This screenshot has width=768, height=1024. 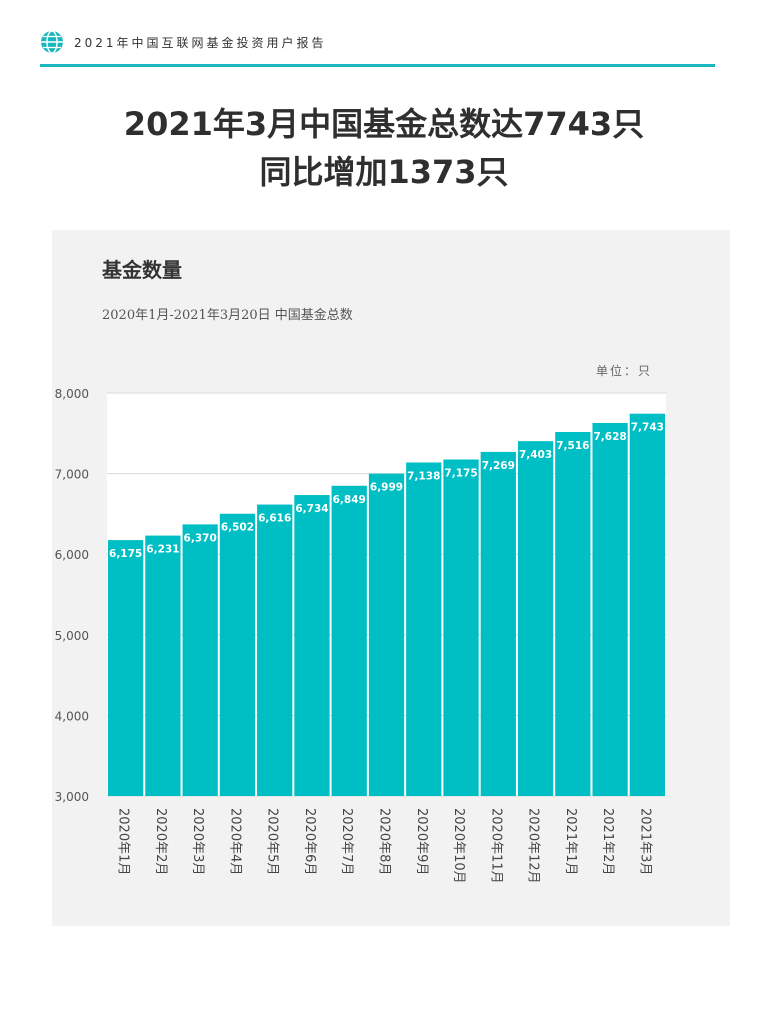 I want to click on y-tick-label: 6,000, so click(x=72, y=555).